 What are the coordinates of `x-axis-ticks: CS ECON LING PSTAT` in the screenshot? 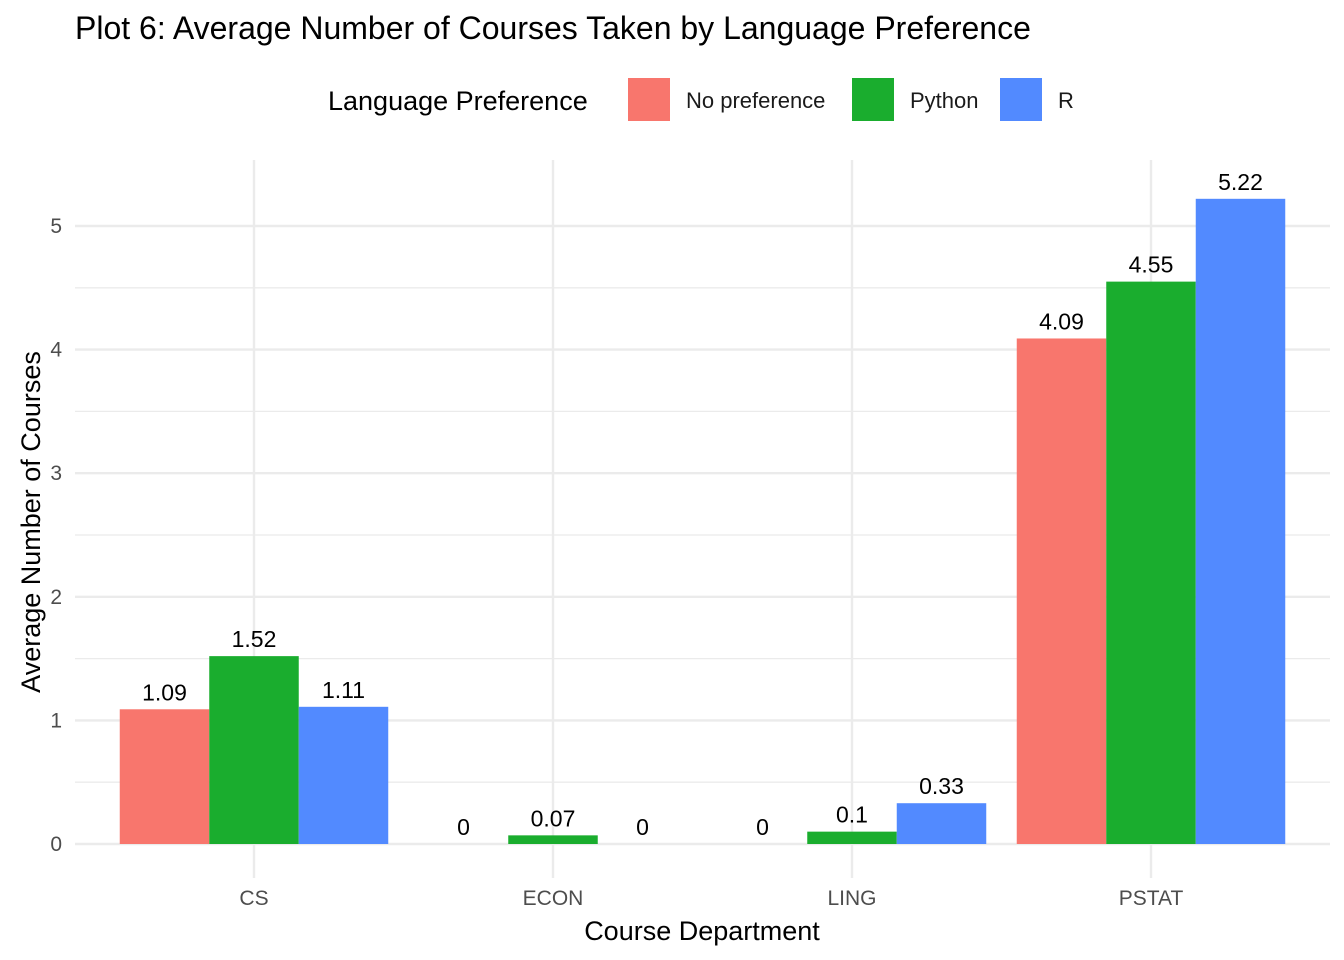 It's located at (711, 898).